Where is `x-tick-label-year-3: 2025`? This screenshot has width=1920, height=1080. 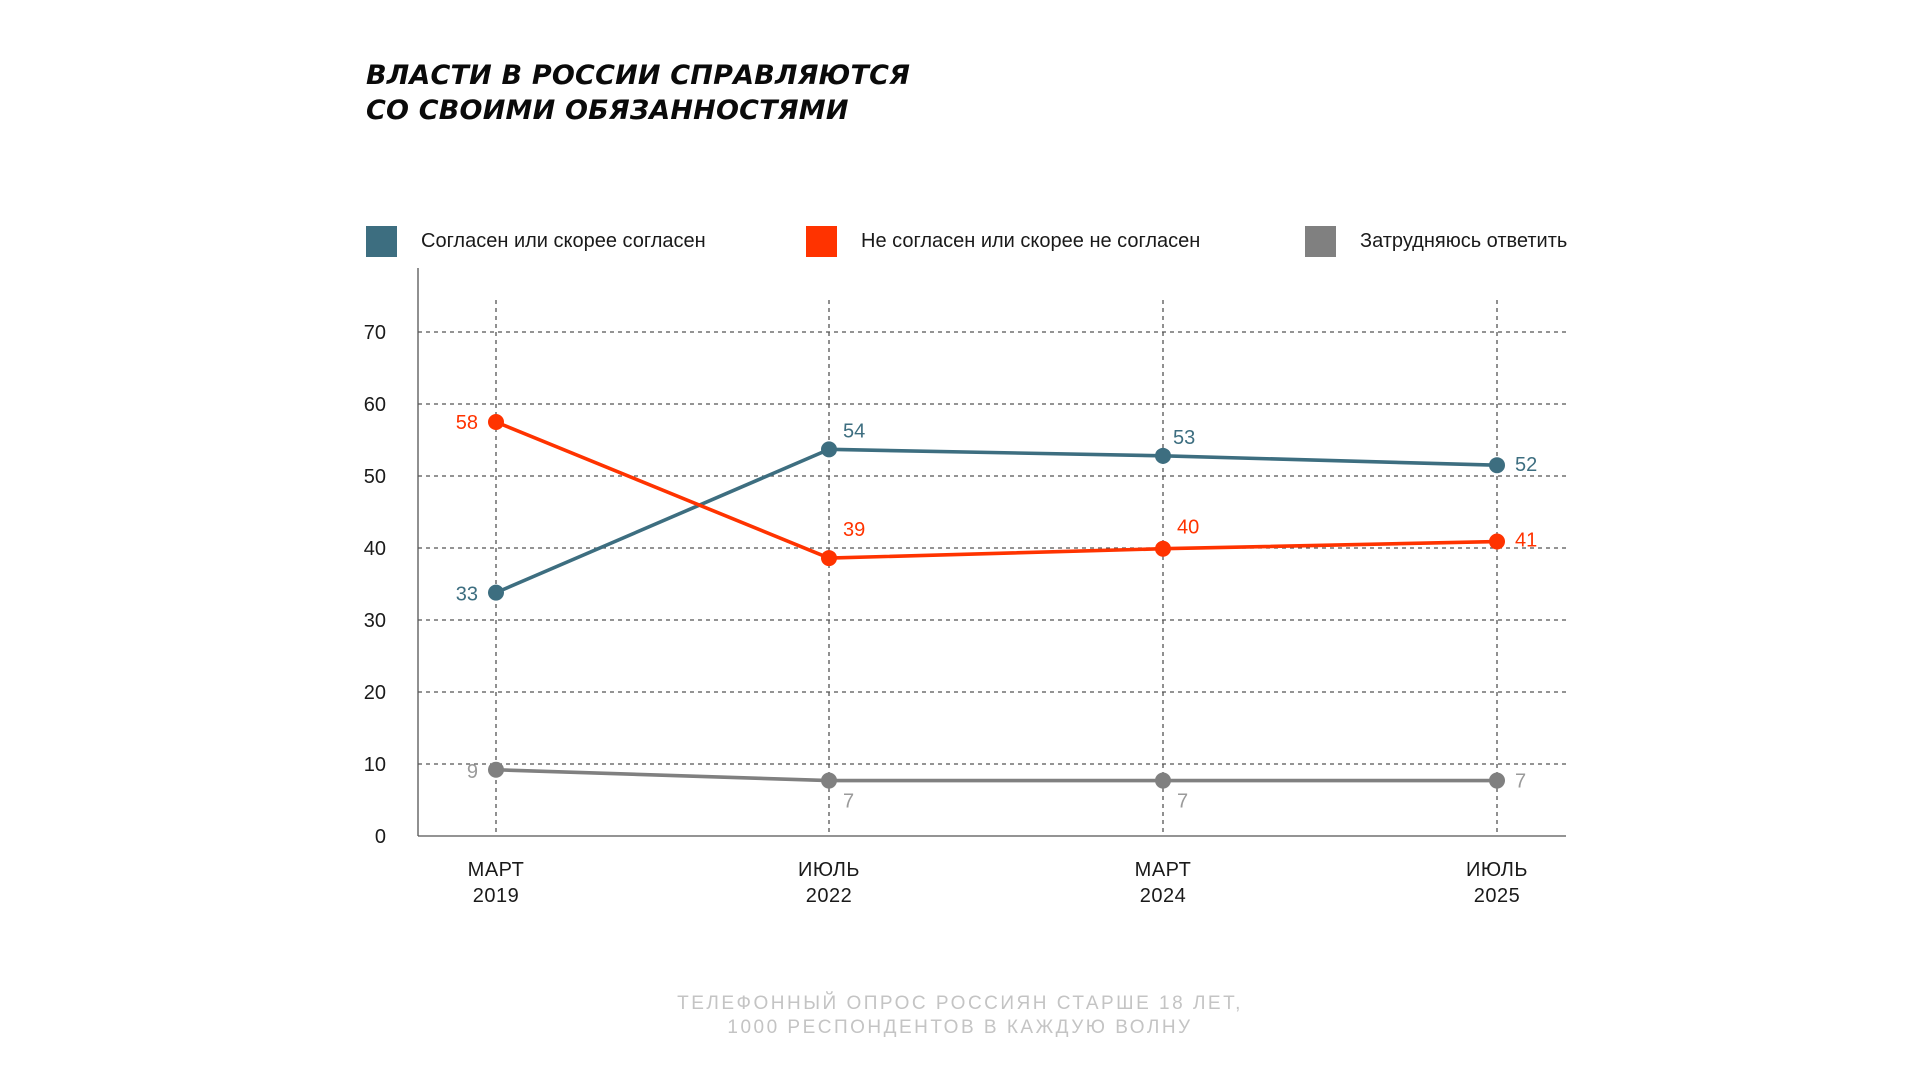 x-tick-label-year-3: 2025 is located at coordinates (1497, 896).